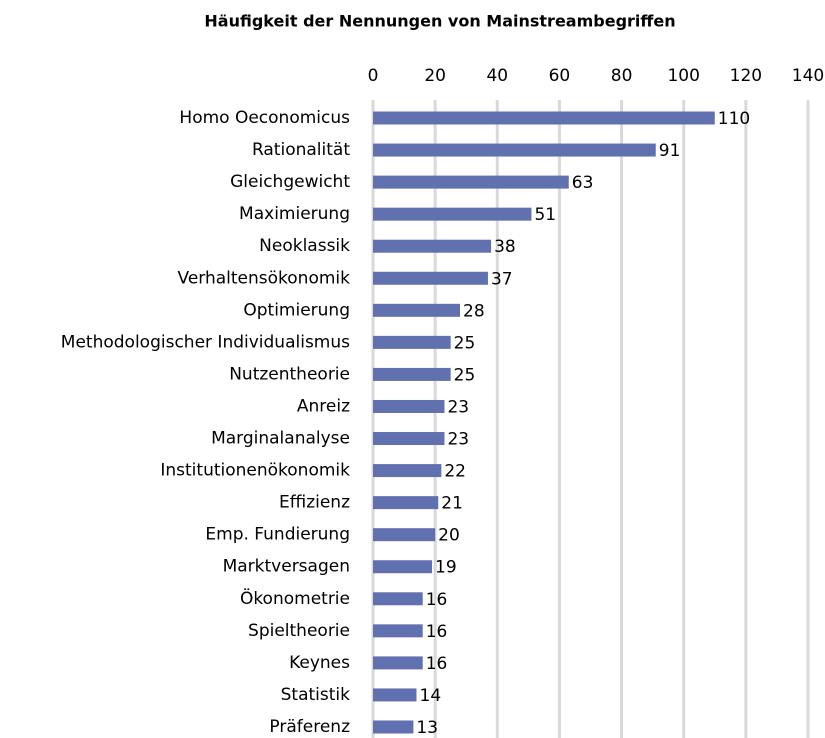  What do you see at coordinates (323, 406) in the screenshot?
I see `y-tick-label: Anreiz` at bounding box center [323, 406].